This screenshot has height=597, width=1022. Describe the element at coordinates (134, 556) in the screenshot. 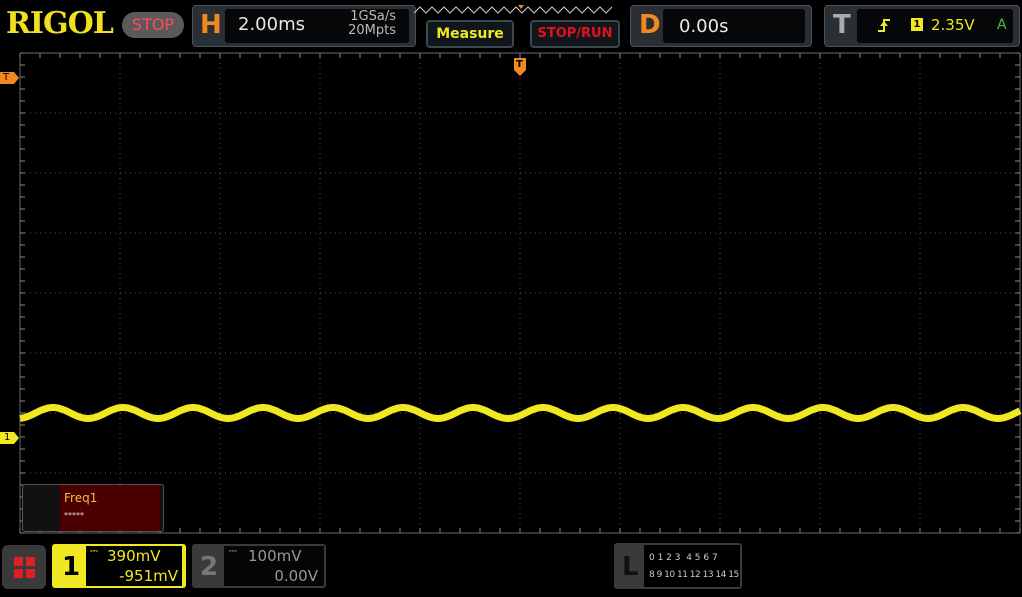

I see `channel1-scale: 390mV` at that location.